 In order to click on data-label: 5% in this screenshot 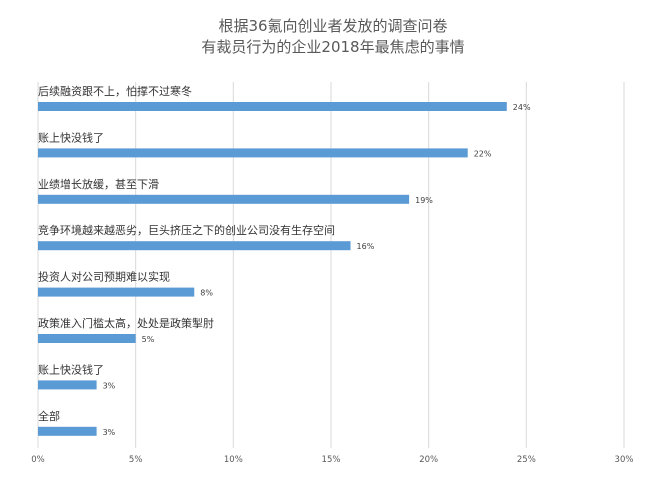, I will do `click(148, 339)`.